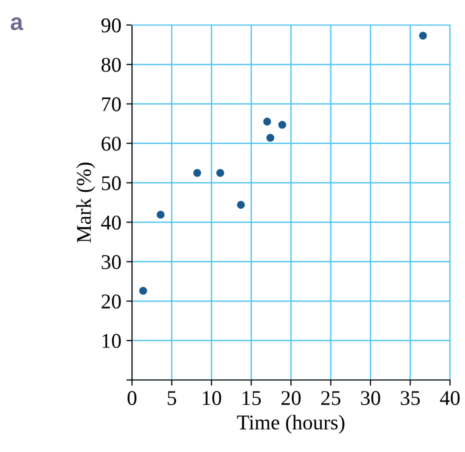 The width and height of the screenshot is (465, 452). Describe the element at coordinates (17, 23) in the screenshot. I see `text: a` at that location.